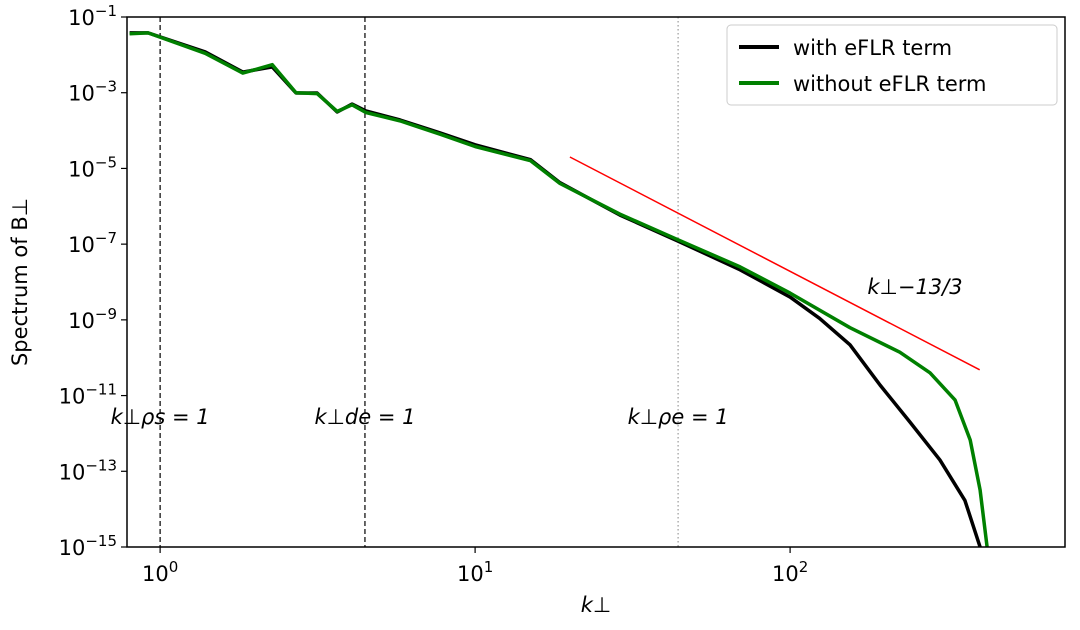 This screenshot has width=1080, height=630. Describe the element at coordinates (914, 287) in the screenshot. I see `slope-label: k⊥−13/3` at that location.